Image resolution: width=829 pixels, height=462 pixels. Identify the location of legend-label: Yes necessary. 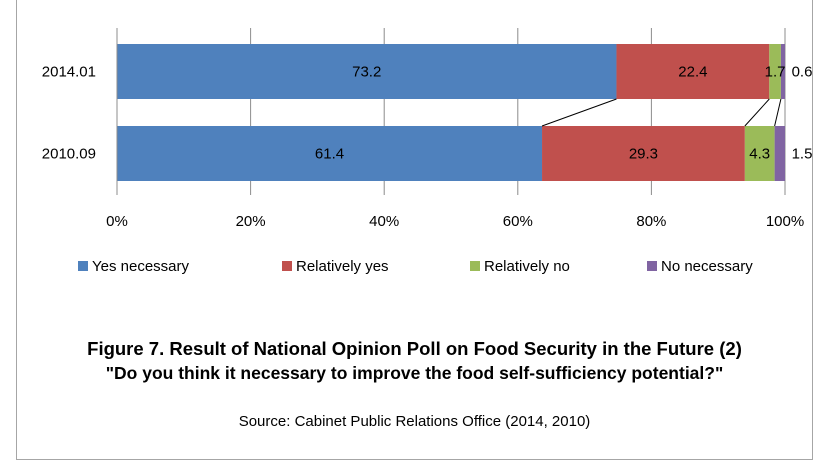
(141, 266).